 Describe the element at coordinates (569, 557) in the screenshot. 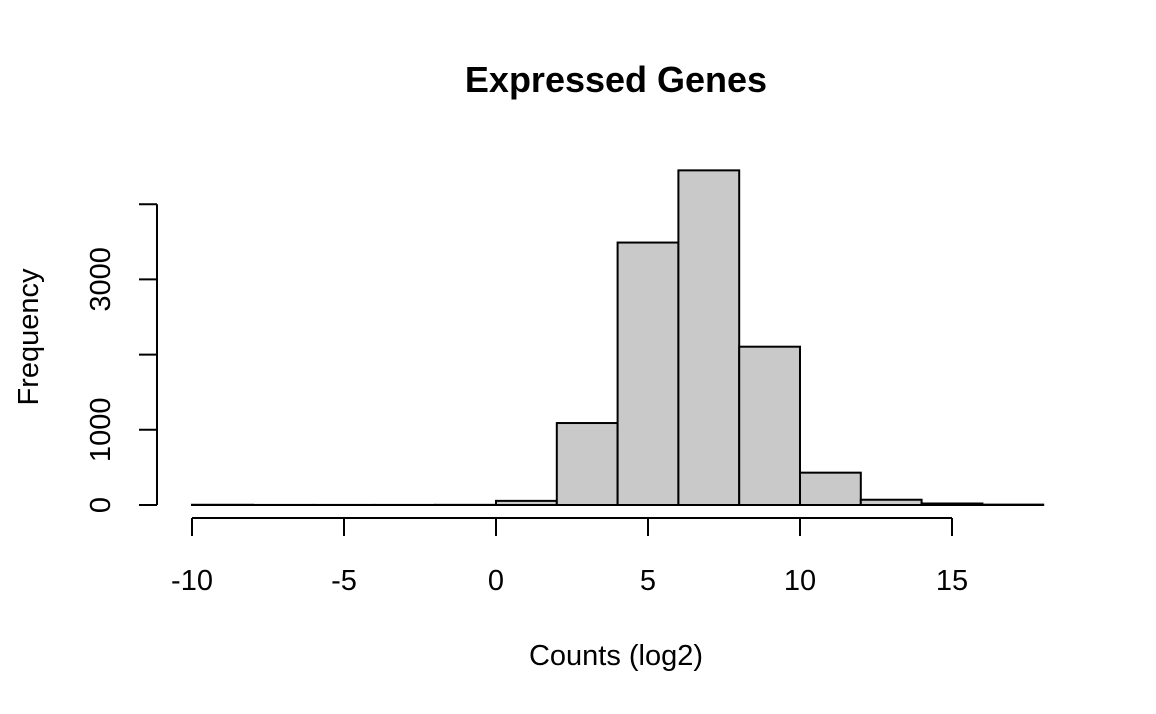

I see `x-axis: -10 -5 0 5 10 15` at that location.